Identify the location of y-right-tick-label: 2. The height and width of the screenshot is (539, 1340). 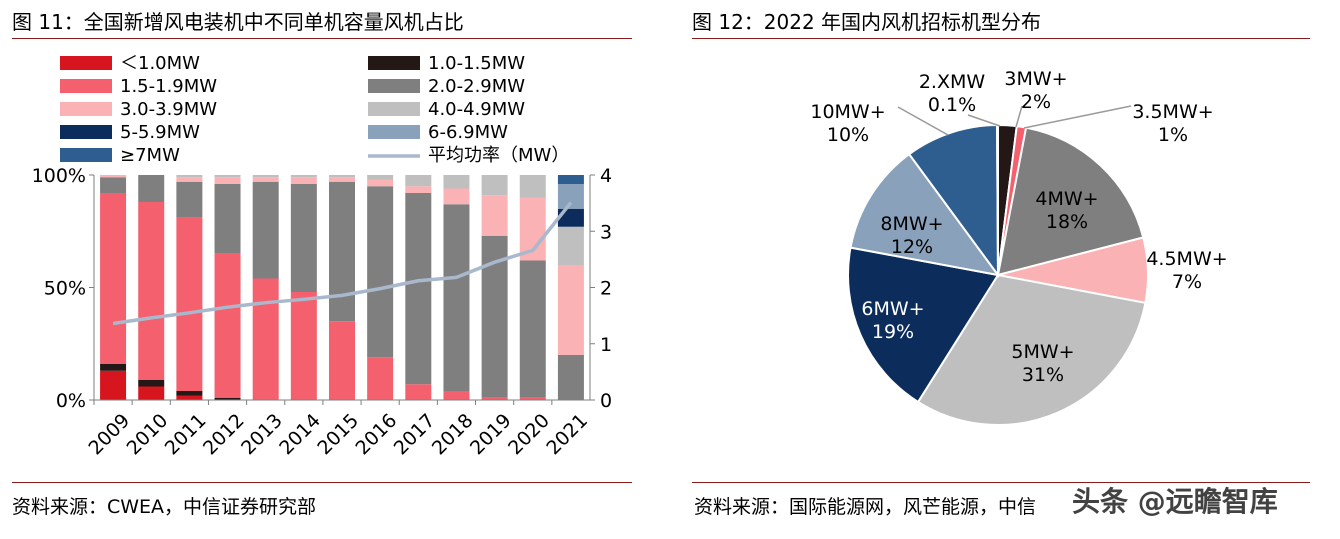
(606, 289).